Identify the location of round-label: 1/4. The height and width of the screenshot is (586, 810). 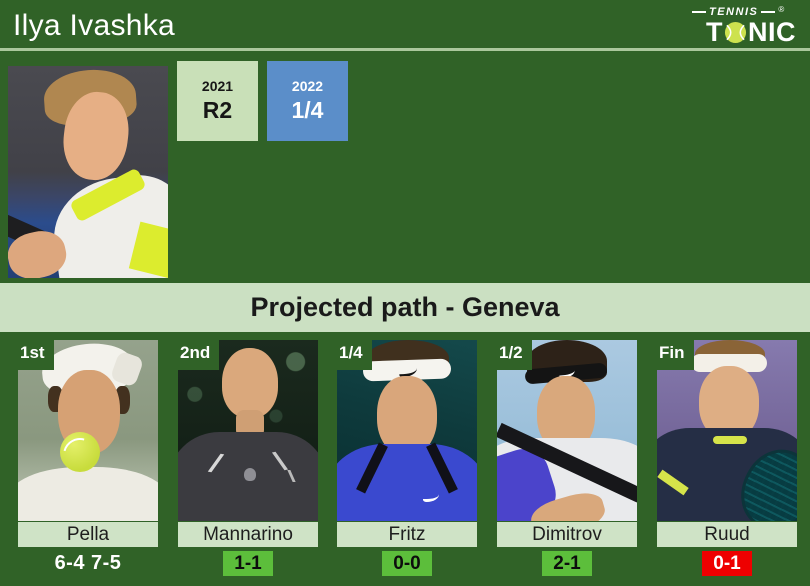
(354, 355).